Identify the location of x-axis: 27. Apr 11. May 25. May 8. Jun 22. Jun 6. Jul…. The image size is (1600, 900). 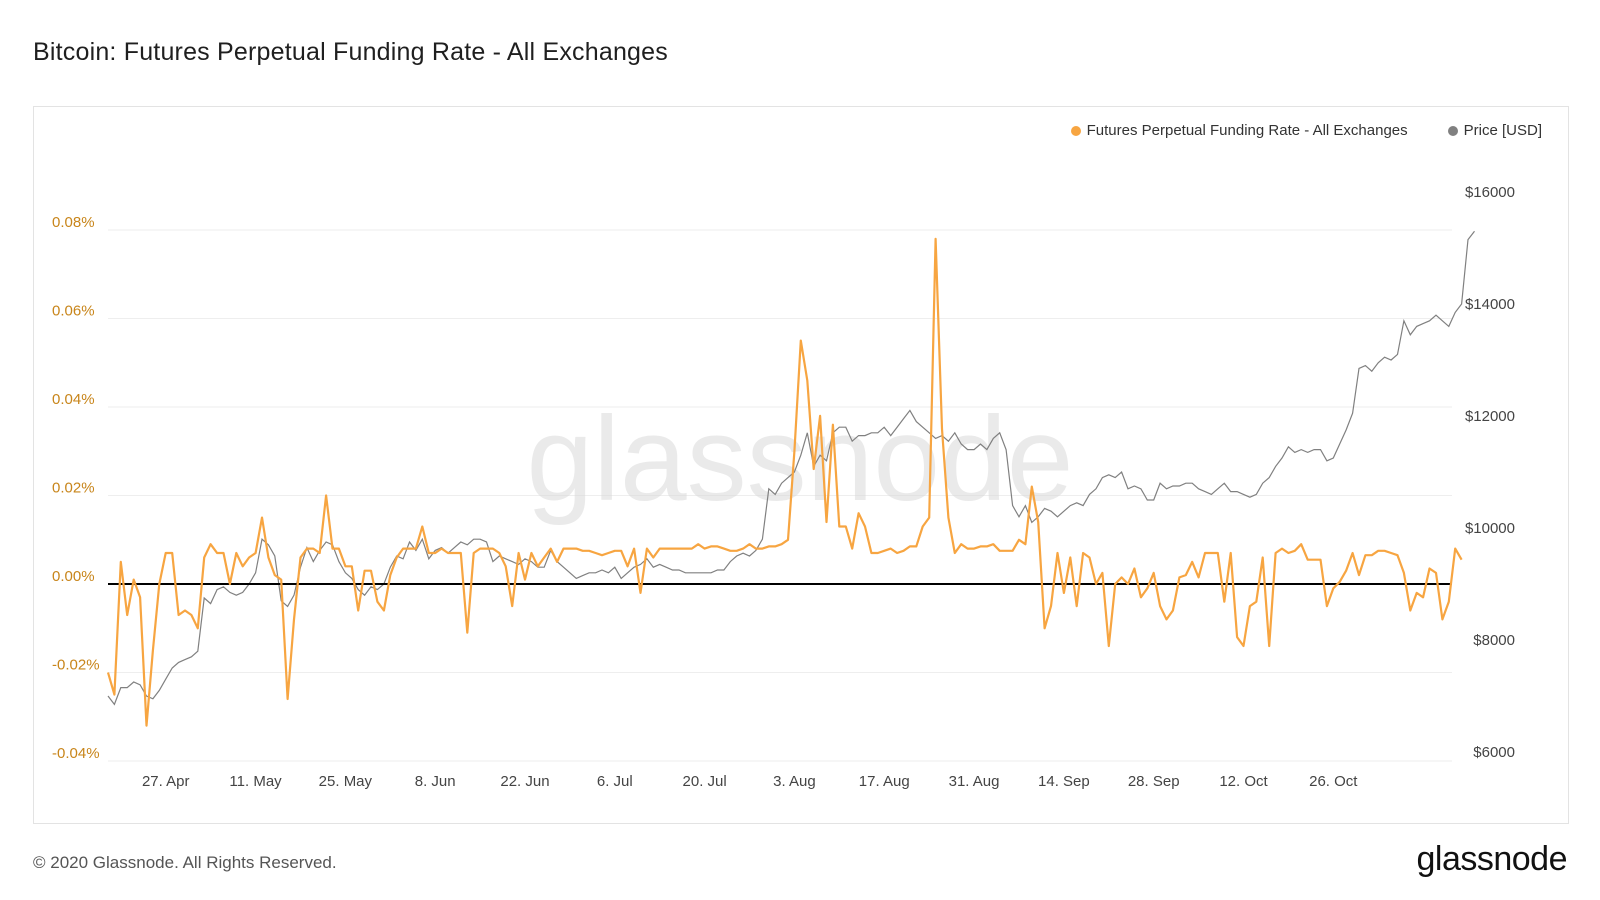
(750, 781).